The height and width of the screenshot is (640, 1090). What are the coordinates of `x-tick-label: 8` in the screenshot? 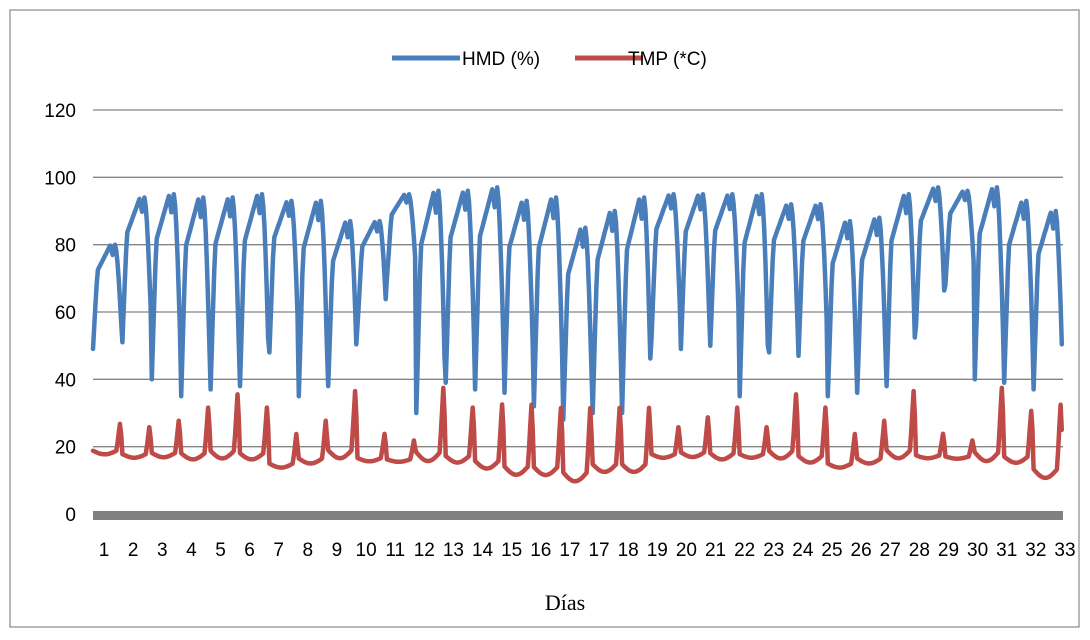 It's located at (308, 550).